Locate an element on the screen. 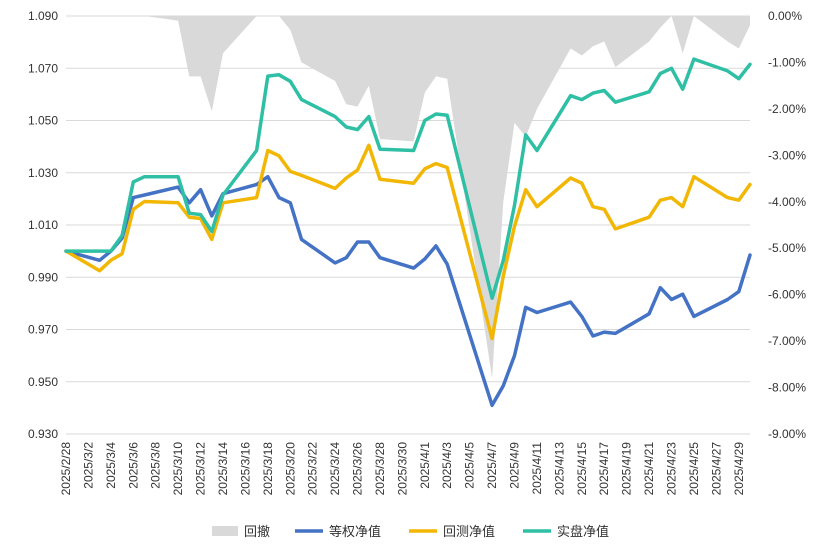 Image resolution: width=815 pixels, height=557 pixels. x-tick-label: 2025/4/27 is located at coordinates (716, 469).